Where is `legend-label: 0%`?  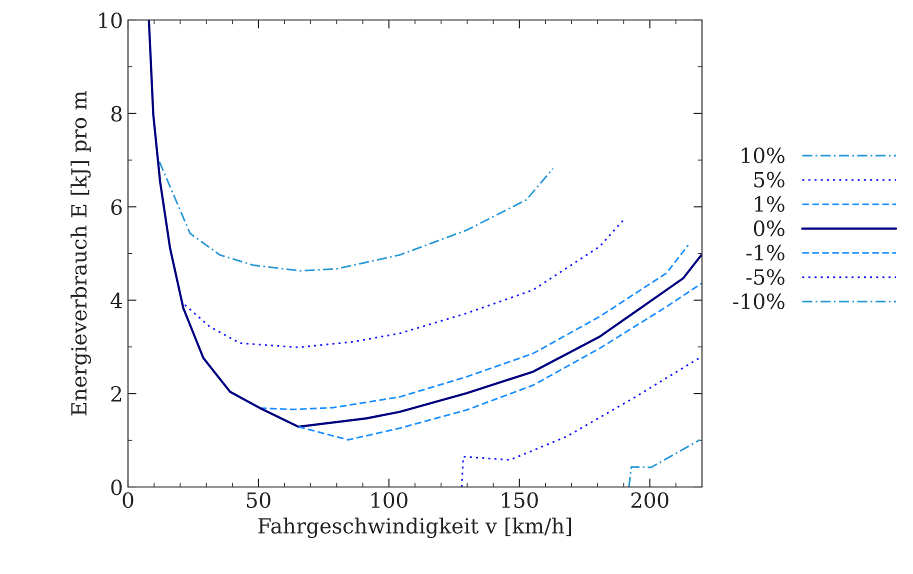
legend-label: 0% is located at coordinates (769, 228).